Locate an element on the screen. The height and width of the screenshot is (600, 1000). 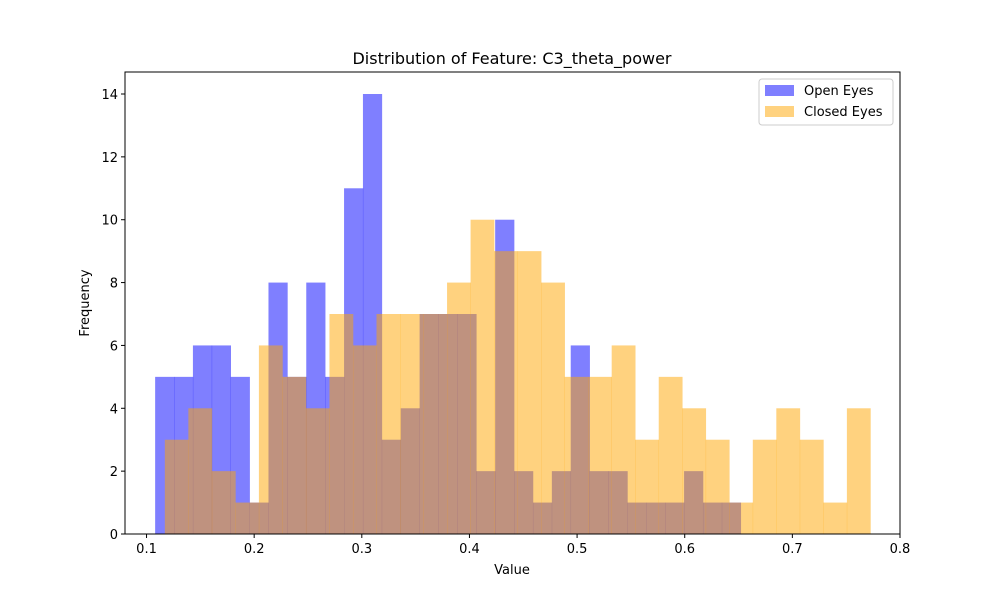
y-tick-label: 8 is located at coordinates (114, 284).